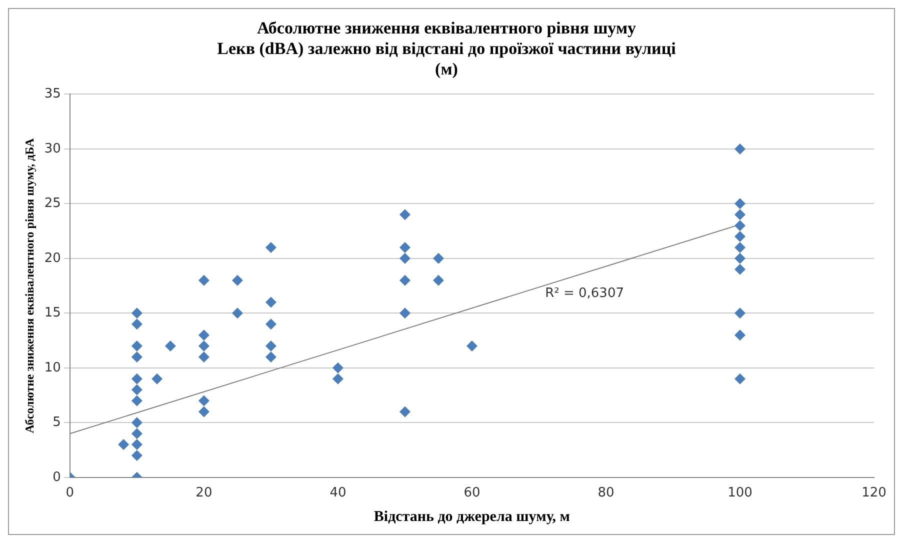 This screenshot has height=543, width=903. Describe the element at coordinates (52, 204) in the screenshot. I see `y-tick-label: 25` at that location.